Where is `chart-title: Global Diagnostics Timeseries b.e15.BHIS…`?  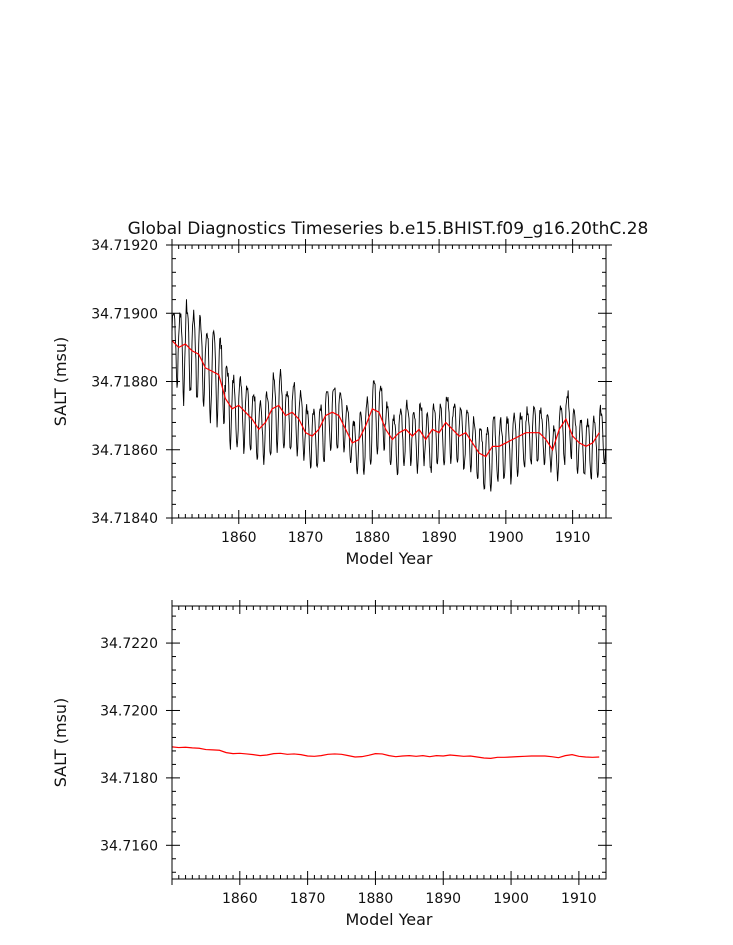 chart-title: Global Diagnostics Timeseries b.e15.BHIS… is located at coordinates (388, 229).